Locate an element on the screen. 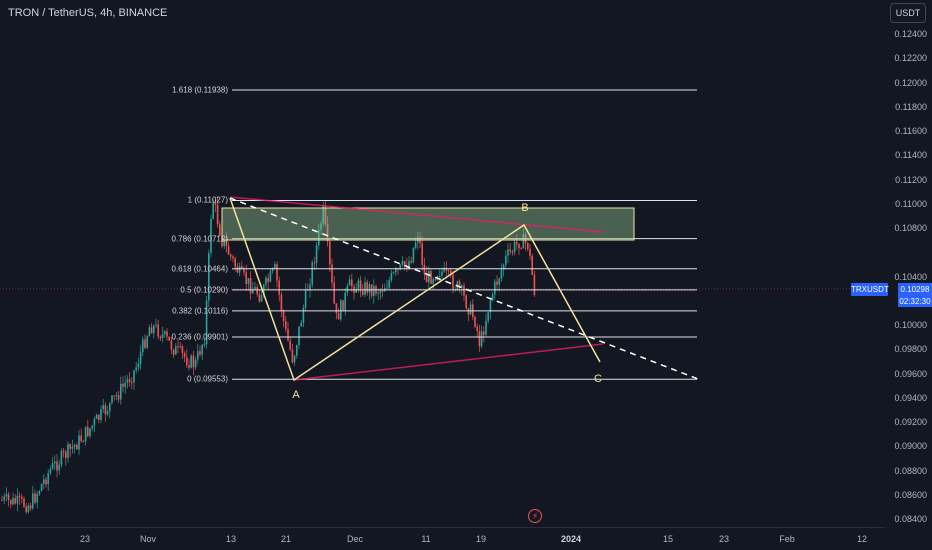 This screenshot has width=932, height=550. flash-icon: ⚡ is located at coordinates (535, 516).